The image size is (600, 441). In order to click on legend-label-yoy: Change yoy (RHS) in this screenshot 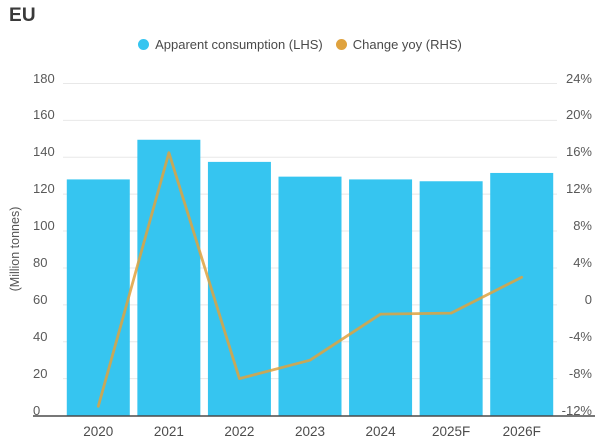, I will do `click(407, 44)`.